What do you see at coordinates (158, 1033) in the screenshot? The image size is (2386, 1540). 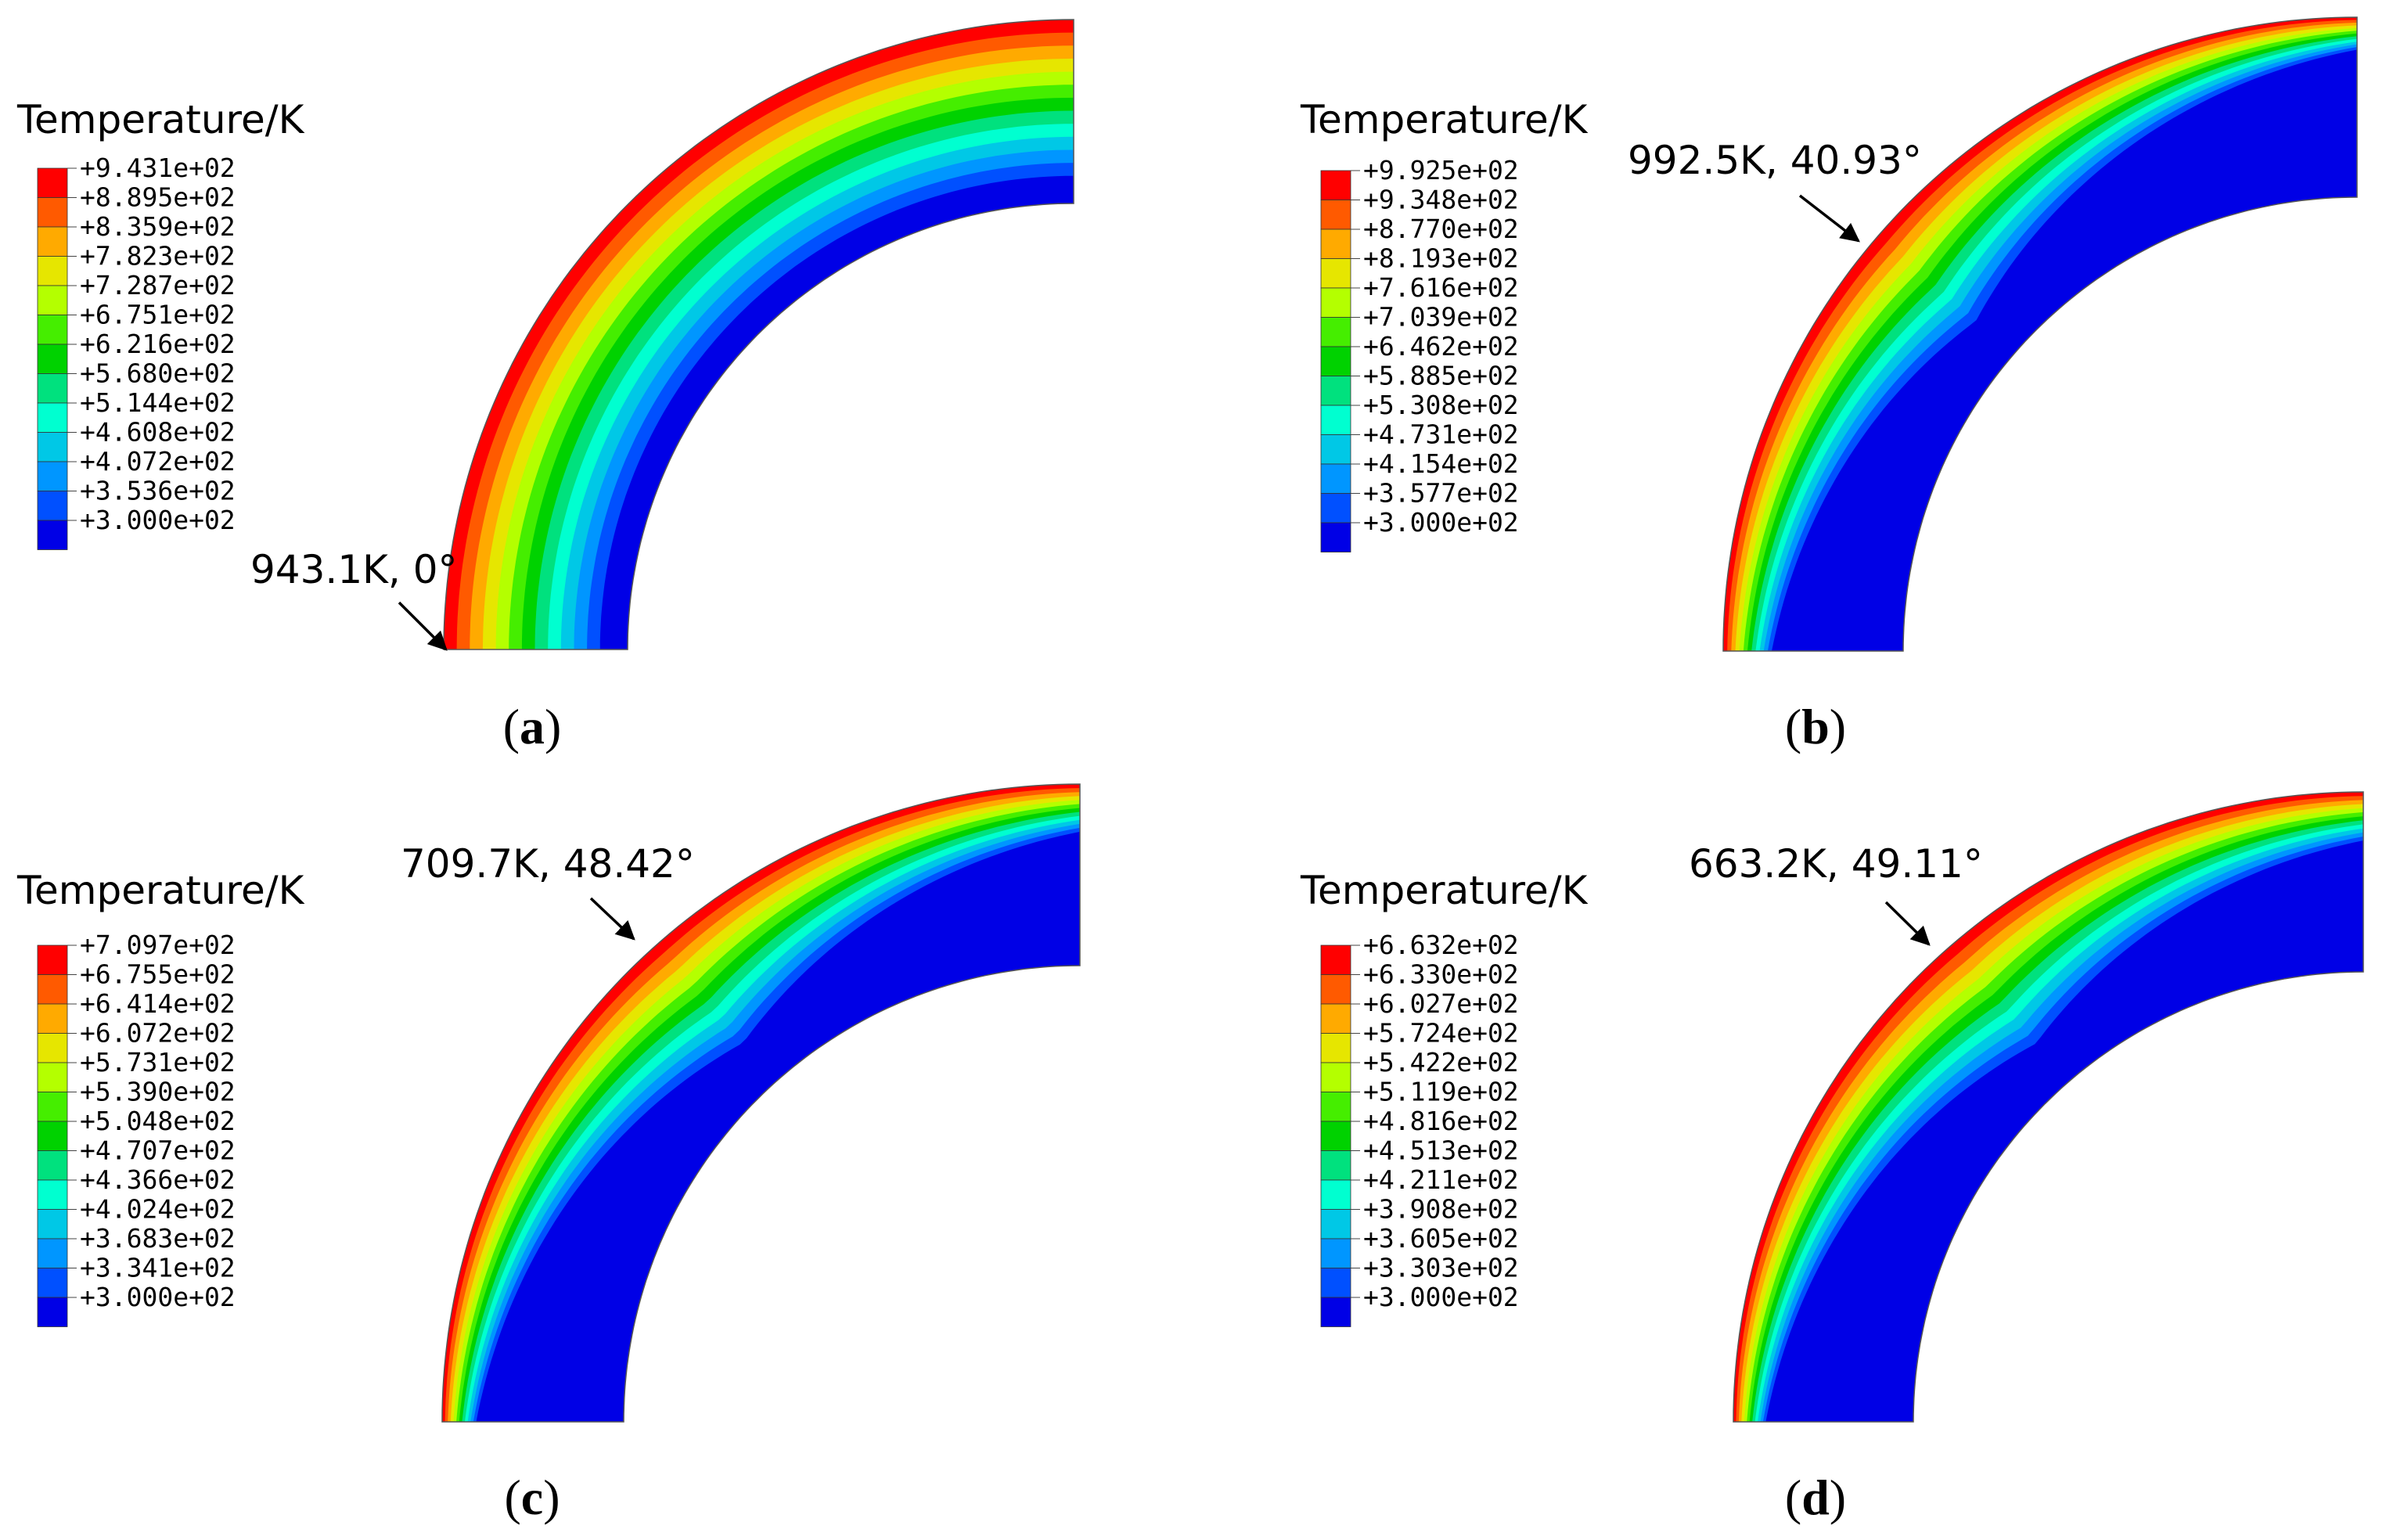 I see `legend-tick-label: +6.072e+02` at bounding box center [158, 1033].